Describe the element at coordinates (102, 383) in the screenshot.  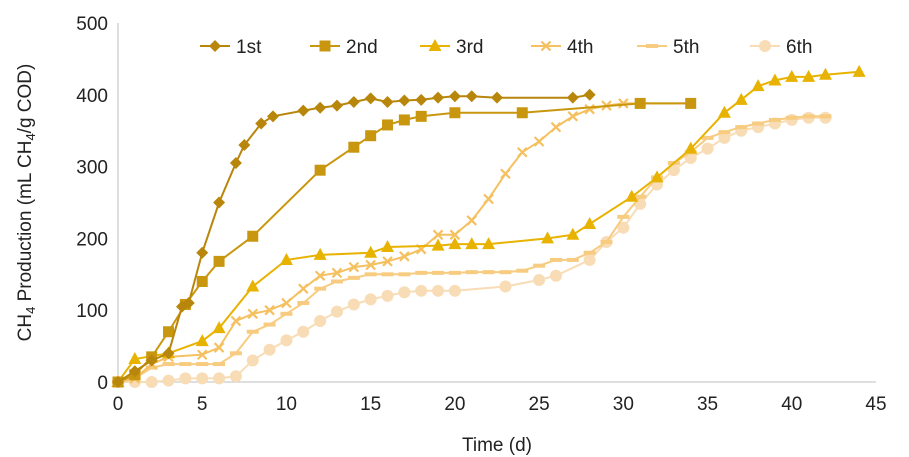
I see `y-tick-label: 0` at that location.